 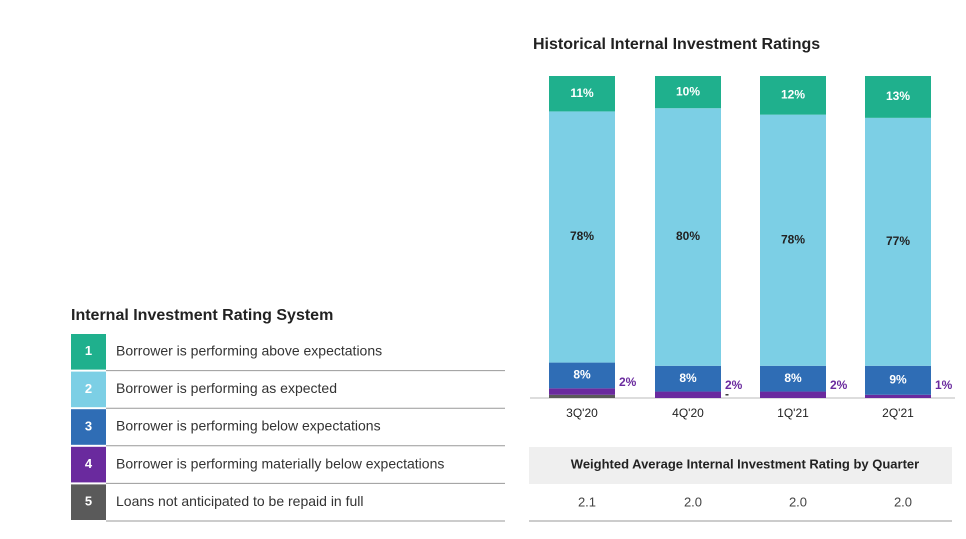 I want to click on table-header-band, so click(x=740, y=465).